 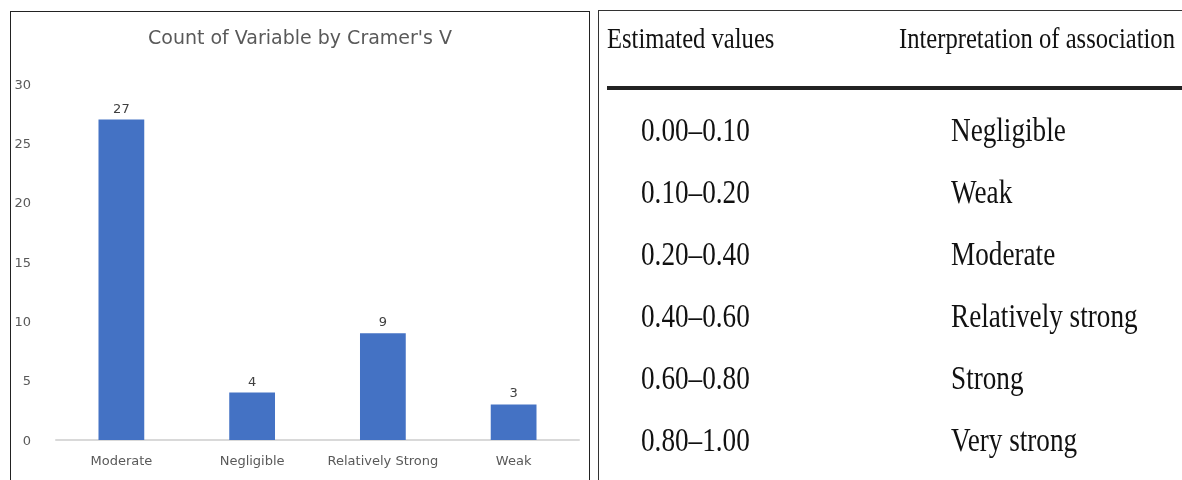 What do you see at coordinates (252, 460) in the screenshot?
I see `x-tick-label: Negligible` at bounding box center [252, 460].